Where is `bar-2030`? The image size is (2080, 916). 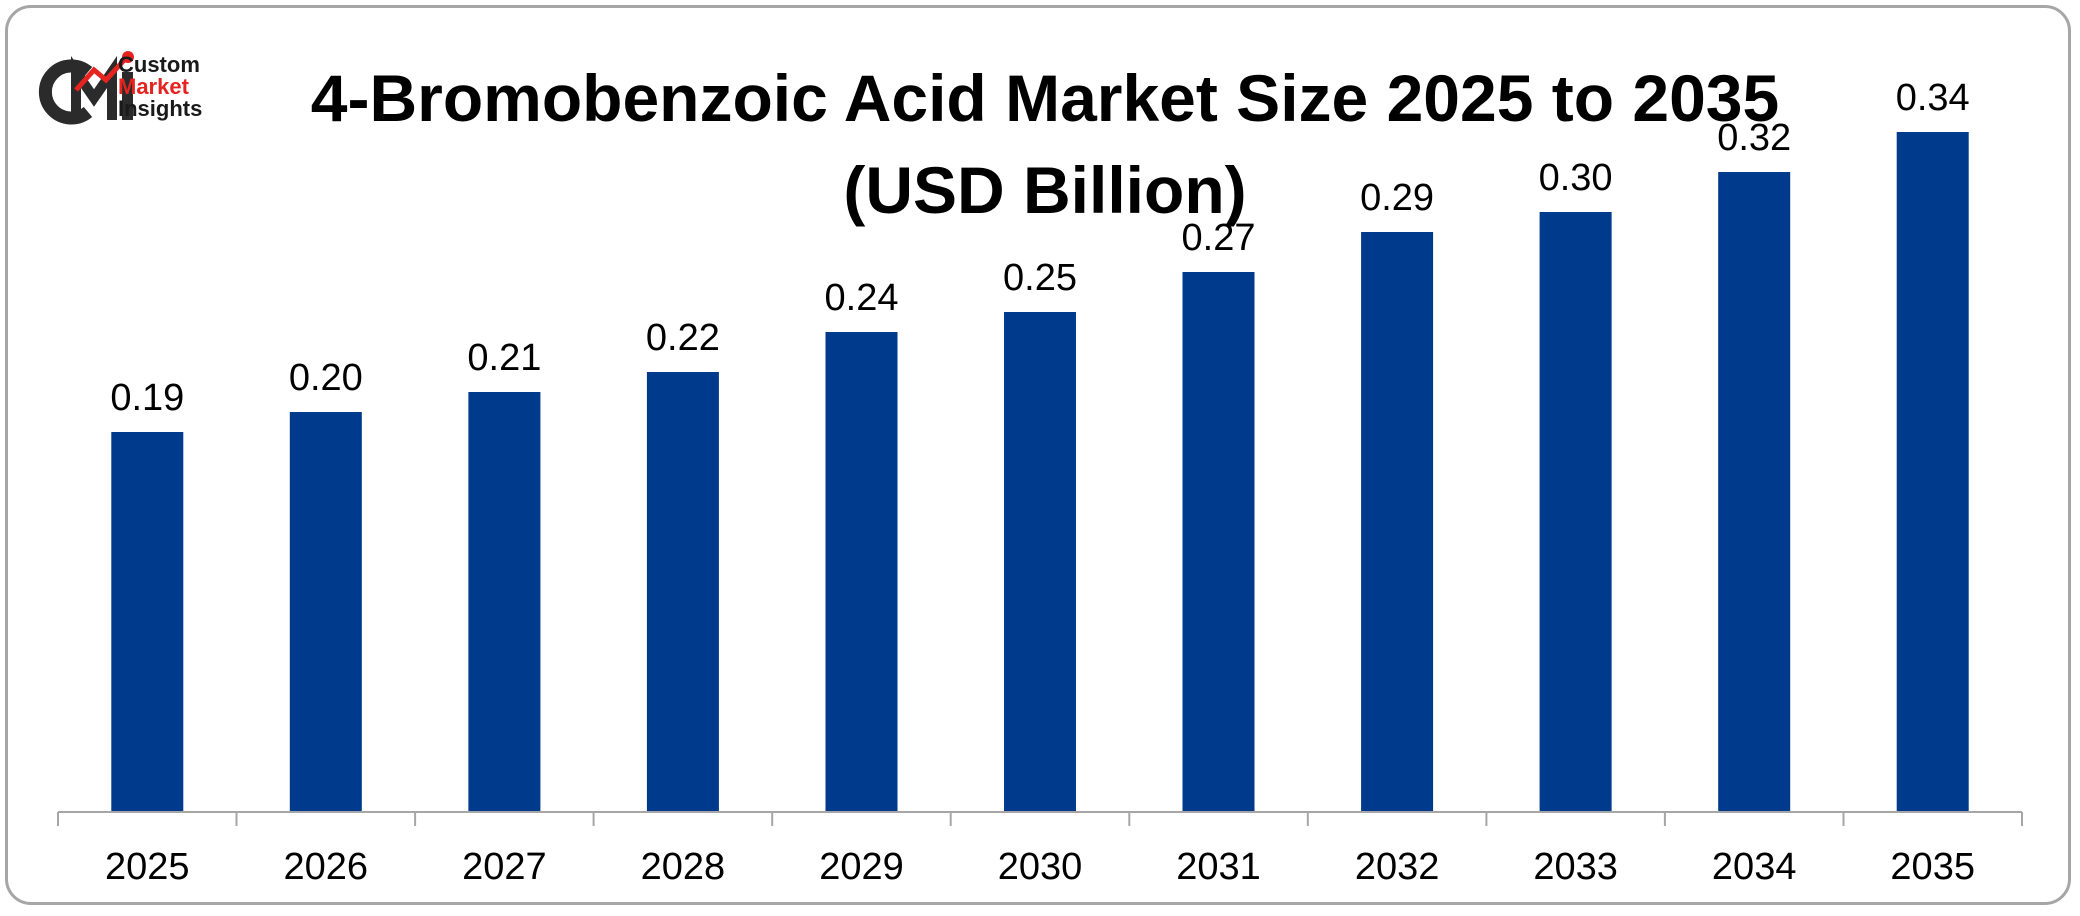 bar-2030 is located at coordinates (1040, 562).